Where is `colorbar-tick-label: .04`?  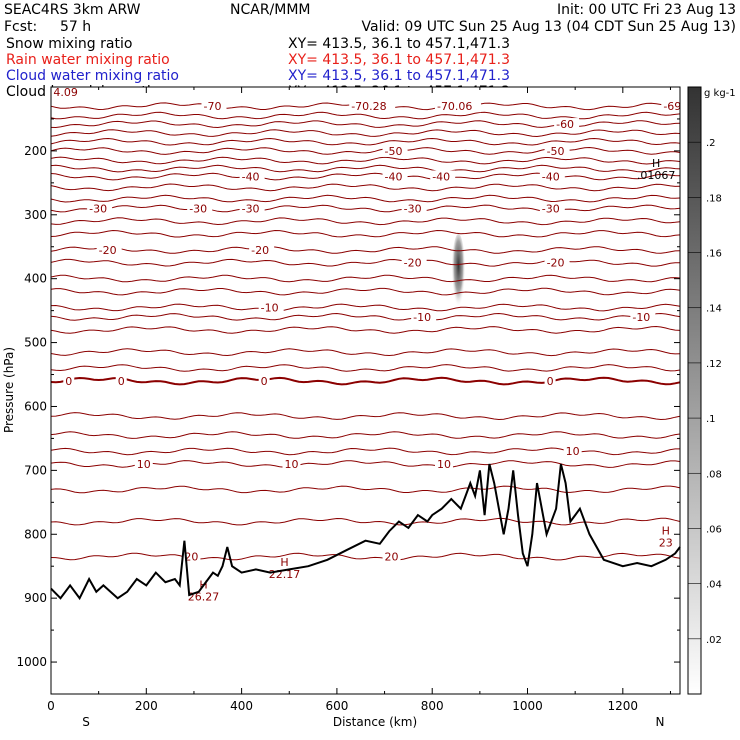
colorbar-tick-label: .04 is located at coordinates (714, 585).